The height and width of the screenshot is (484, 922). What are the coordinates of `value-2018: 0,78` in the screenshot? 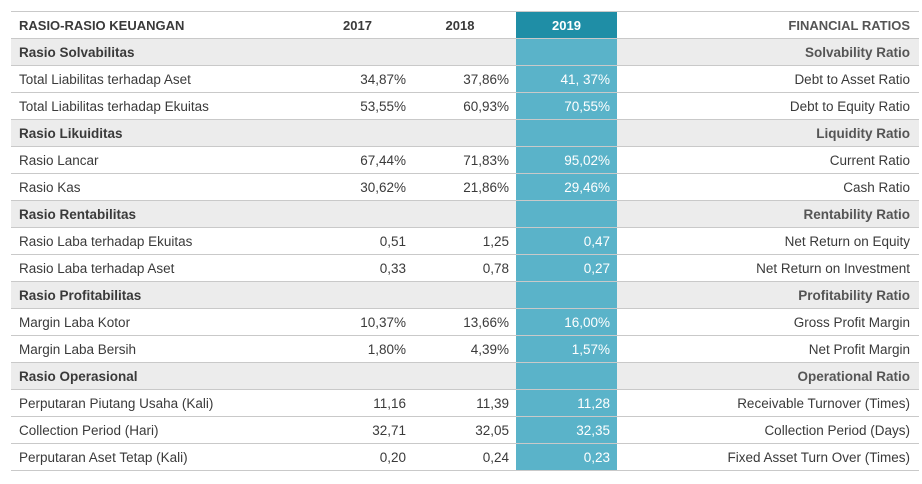 It's located at (495, 268).